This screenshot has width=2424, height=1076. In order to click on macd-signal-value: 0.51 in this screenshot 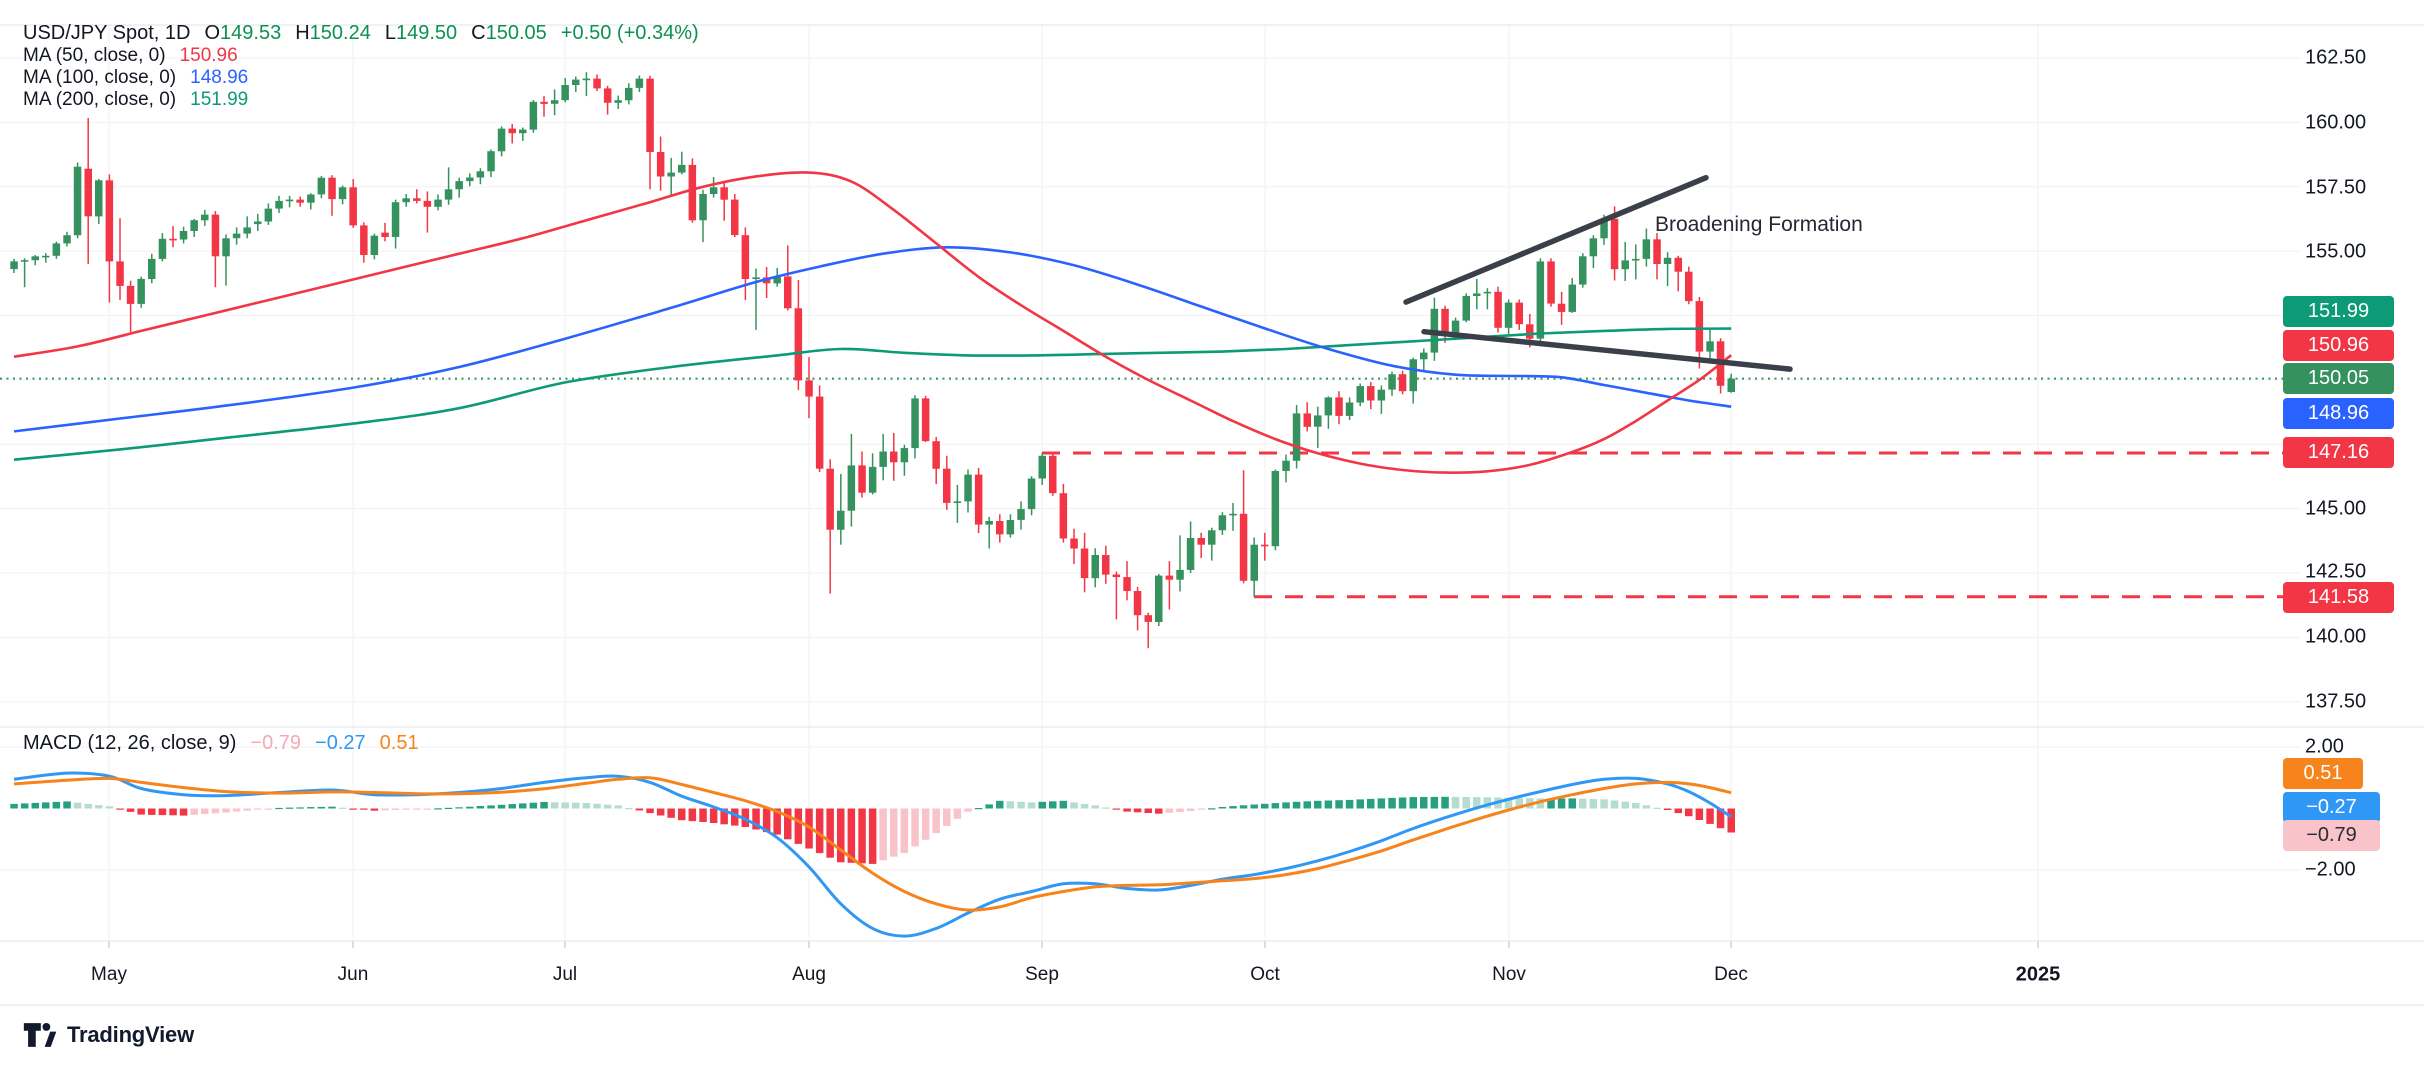, I will do `click(399, 743)`.